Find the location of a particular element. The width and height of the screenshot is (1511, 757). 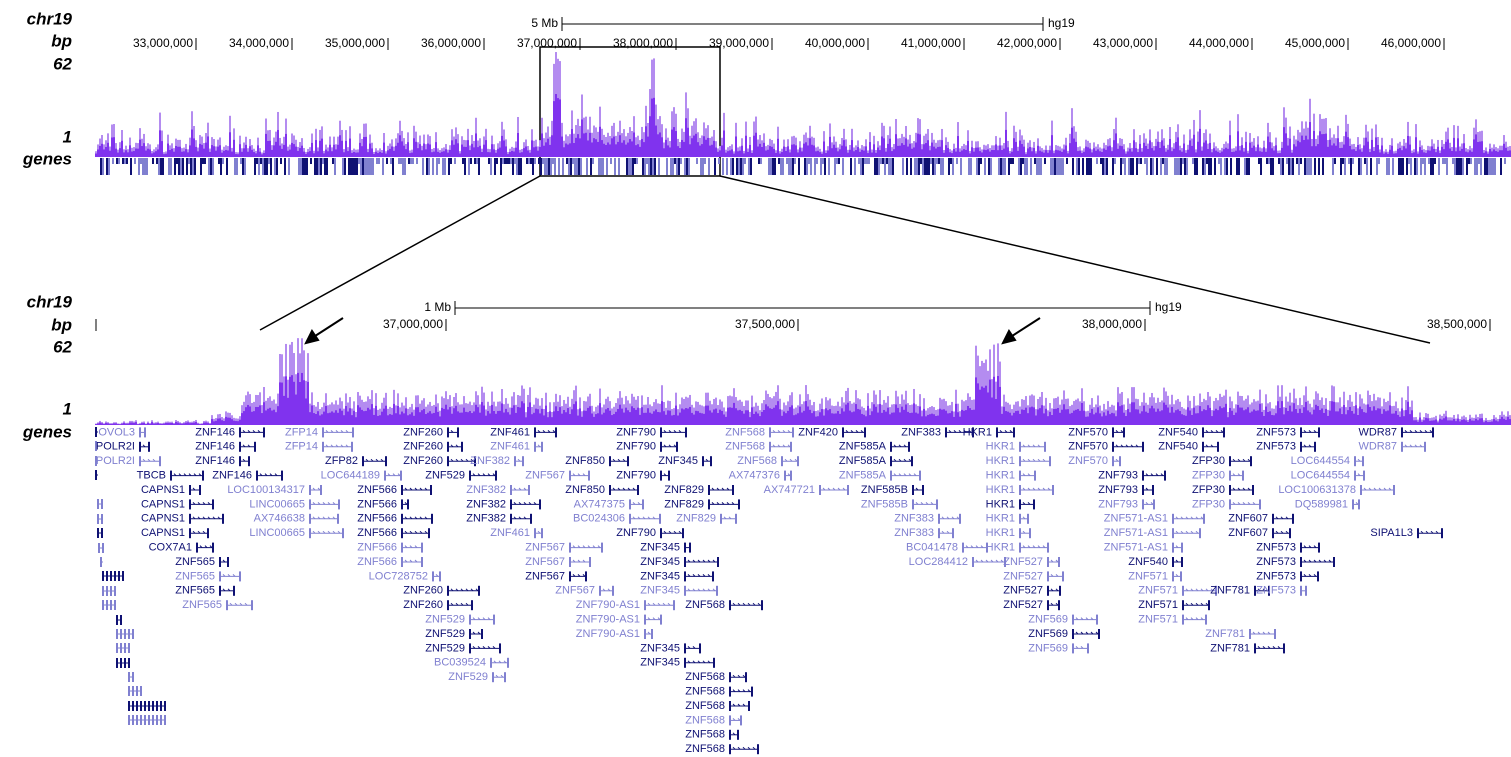

gene-label: ZNF573 is located at coordinates (1276, 562).